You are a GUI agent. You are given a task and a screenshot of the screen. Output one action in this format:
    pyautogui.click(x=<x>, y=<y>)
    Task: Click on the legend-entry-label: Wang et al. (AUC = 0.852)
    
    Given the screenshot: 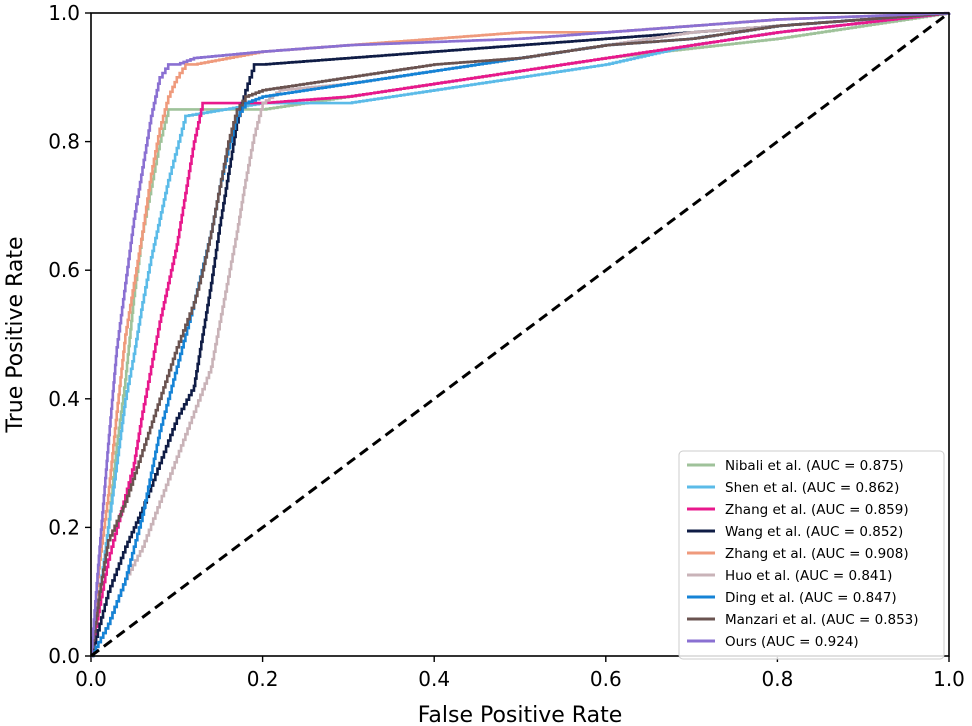 What is the action you would take?
    pyautogui.click(x=814, y=532)
    